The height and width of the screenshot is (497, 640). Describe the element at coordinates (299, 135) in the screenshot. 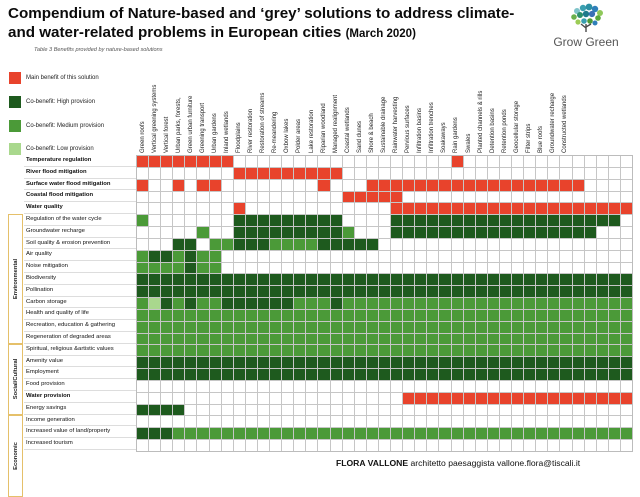

I see `column-header: Polder areas` at that location.